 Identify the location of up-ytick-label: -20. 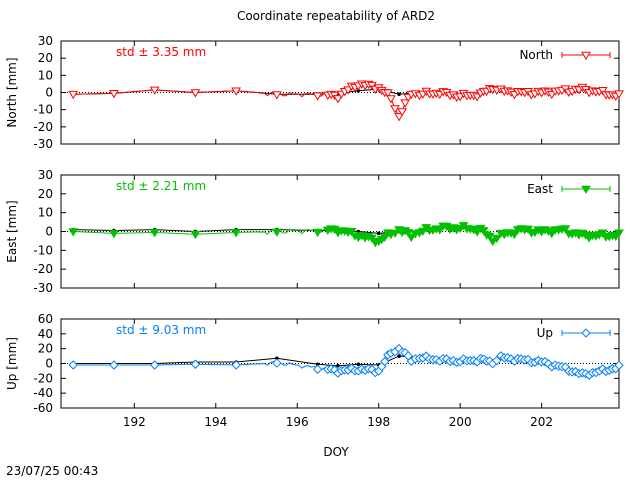
(43, 378).